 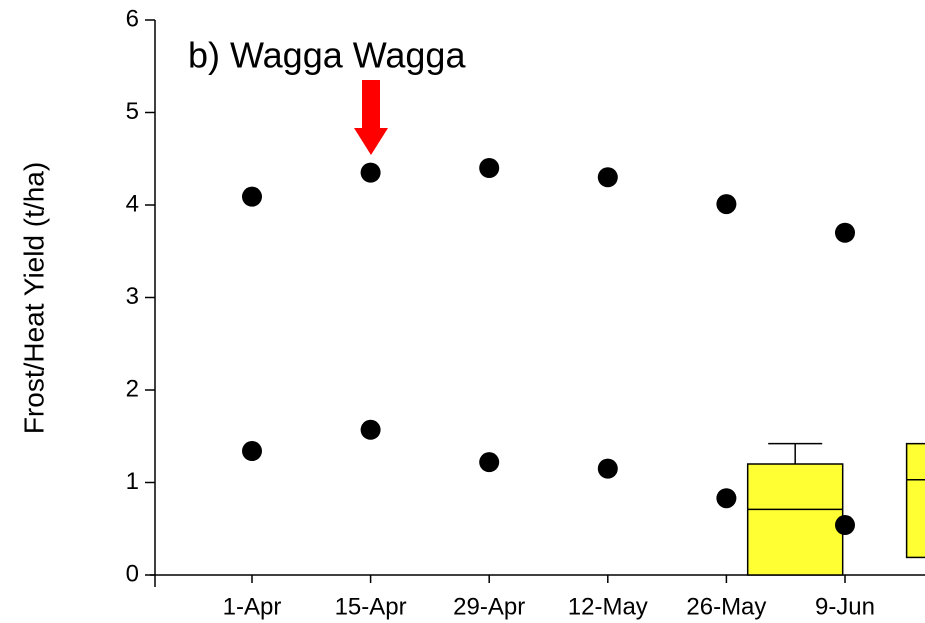 I want to click on x-tick-label: 29-Apr, so click(x=489, y=606).